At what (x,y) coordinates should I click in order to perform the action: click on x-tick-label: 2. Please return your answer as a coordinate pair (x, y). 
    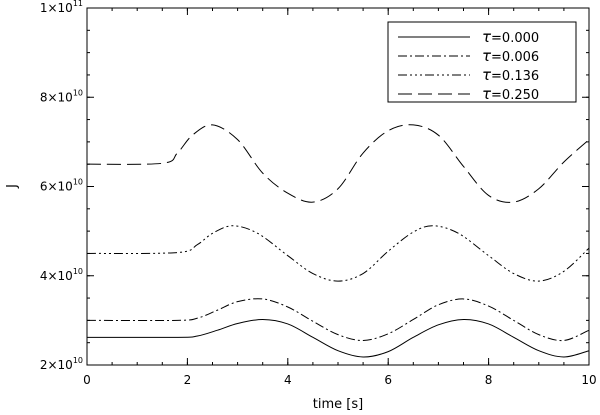
    Looking at the image, I should click on (188, 380).